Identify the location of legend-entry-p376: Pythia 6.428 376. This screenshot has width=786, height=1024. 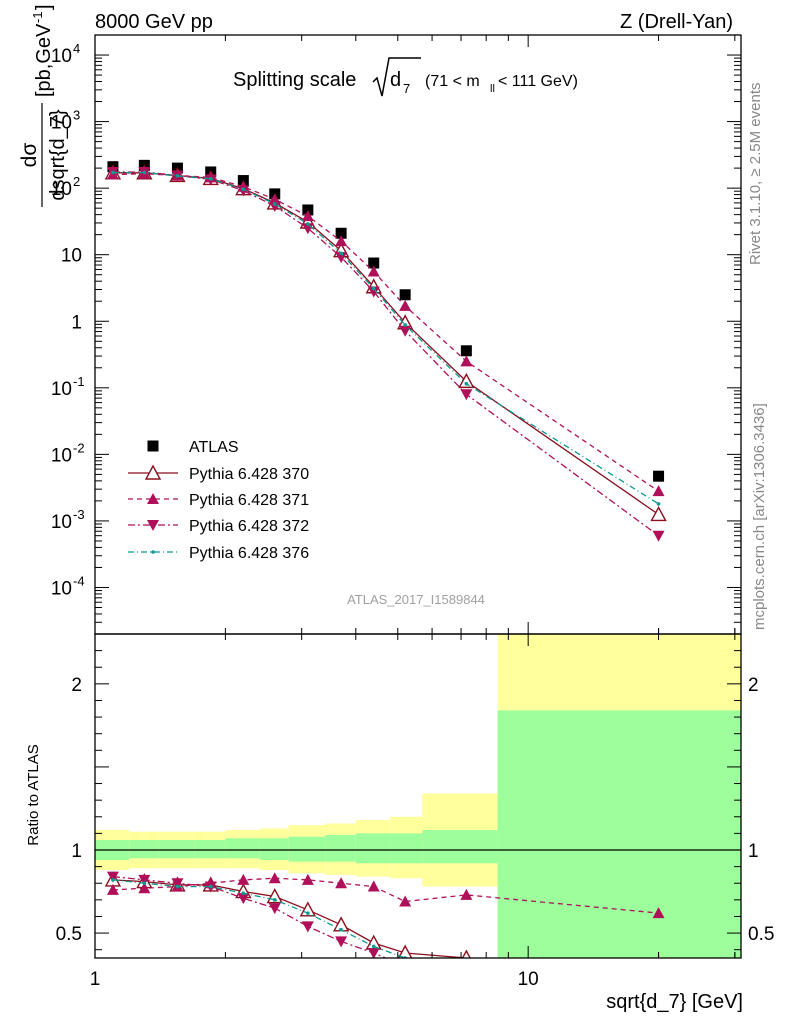
(218, 553).